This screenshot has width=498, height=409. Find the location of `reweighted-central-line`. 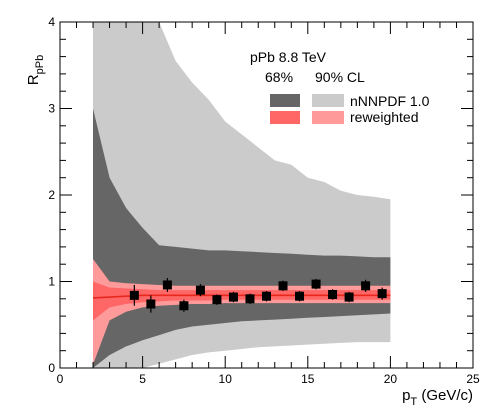

reweighted-central-line is located at coordinates (241, 296).